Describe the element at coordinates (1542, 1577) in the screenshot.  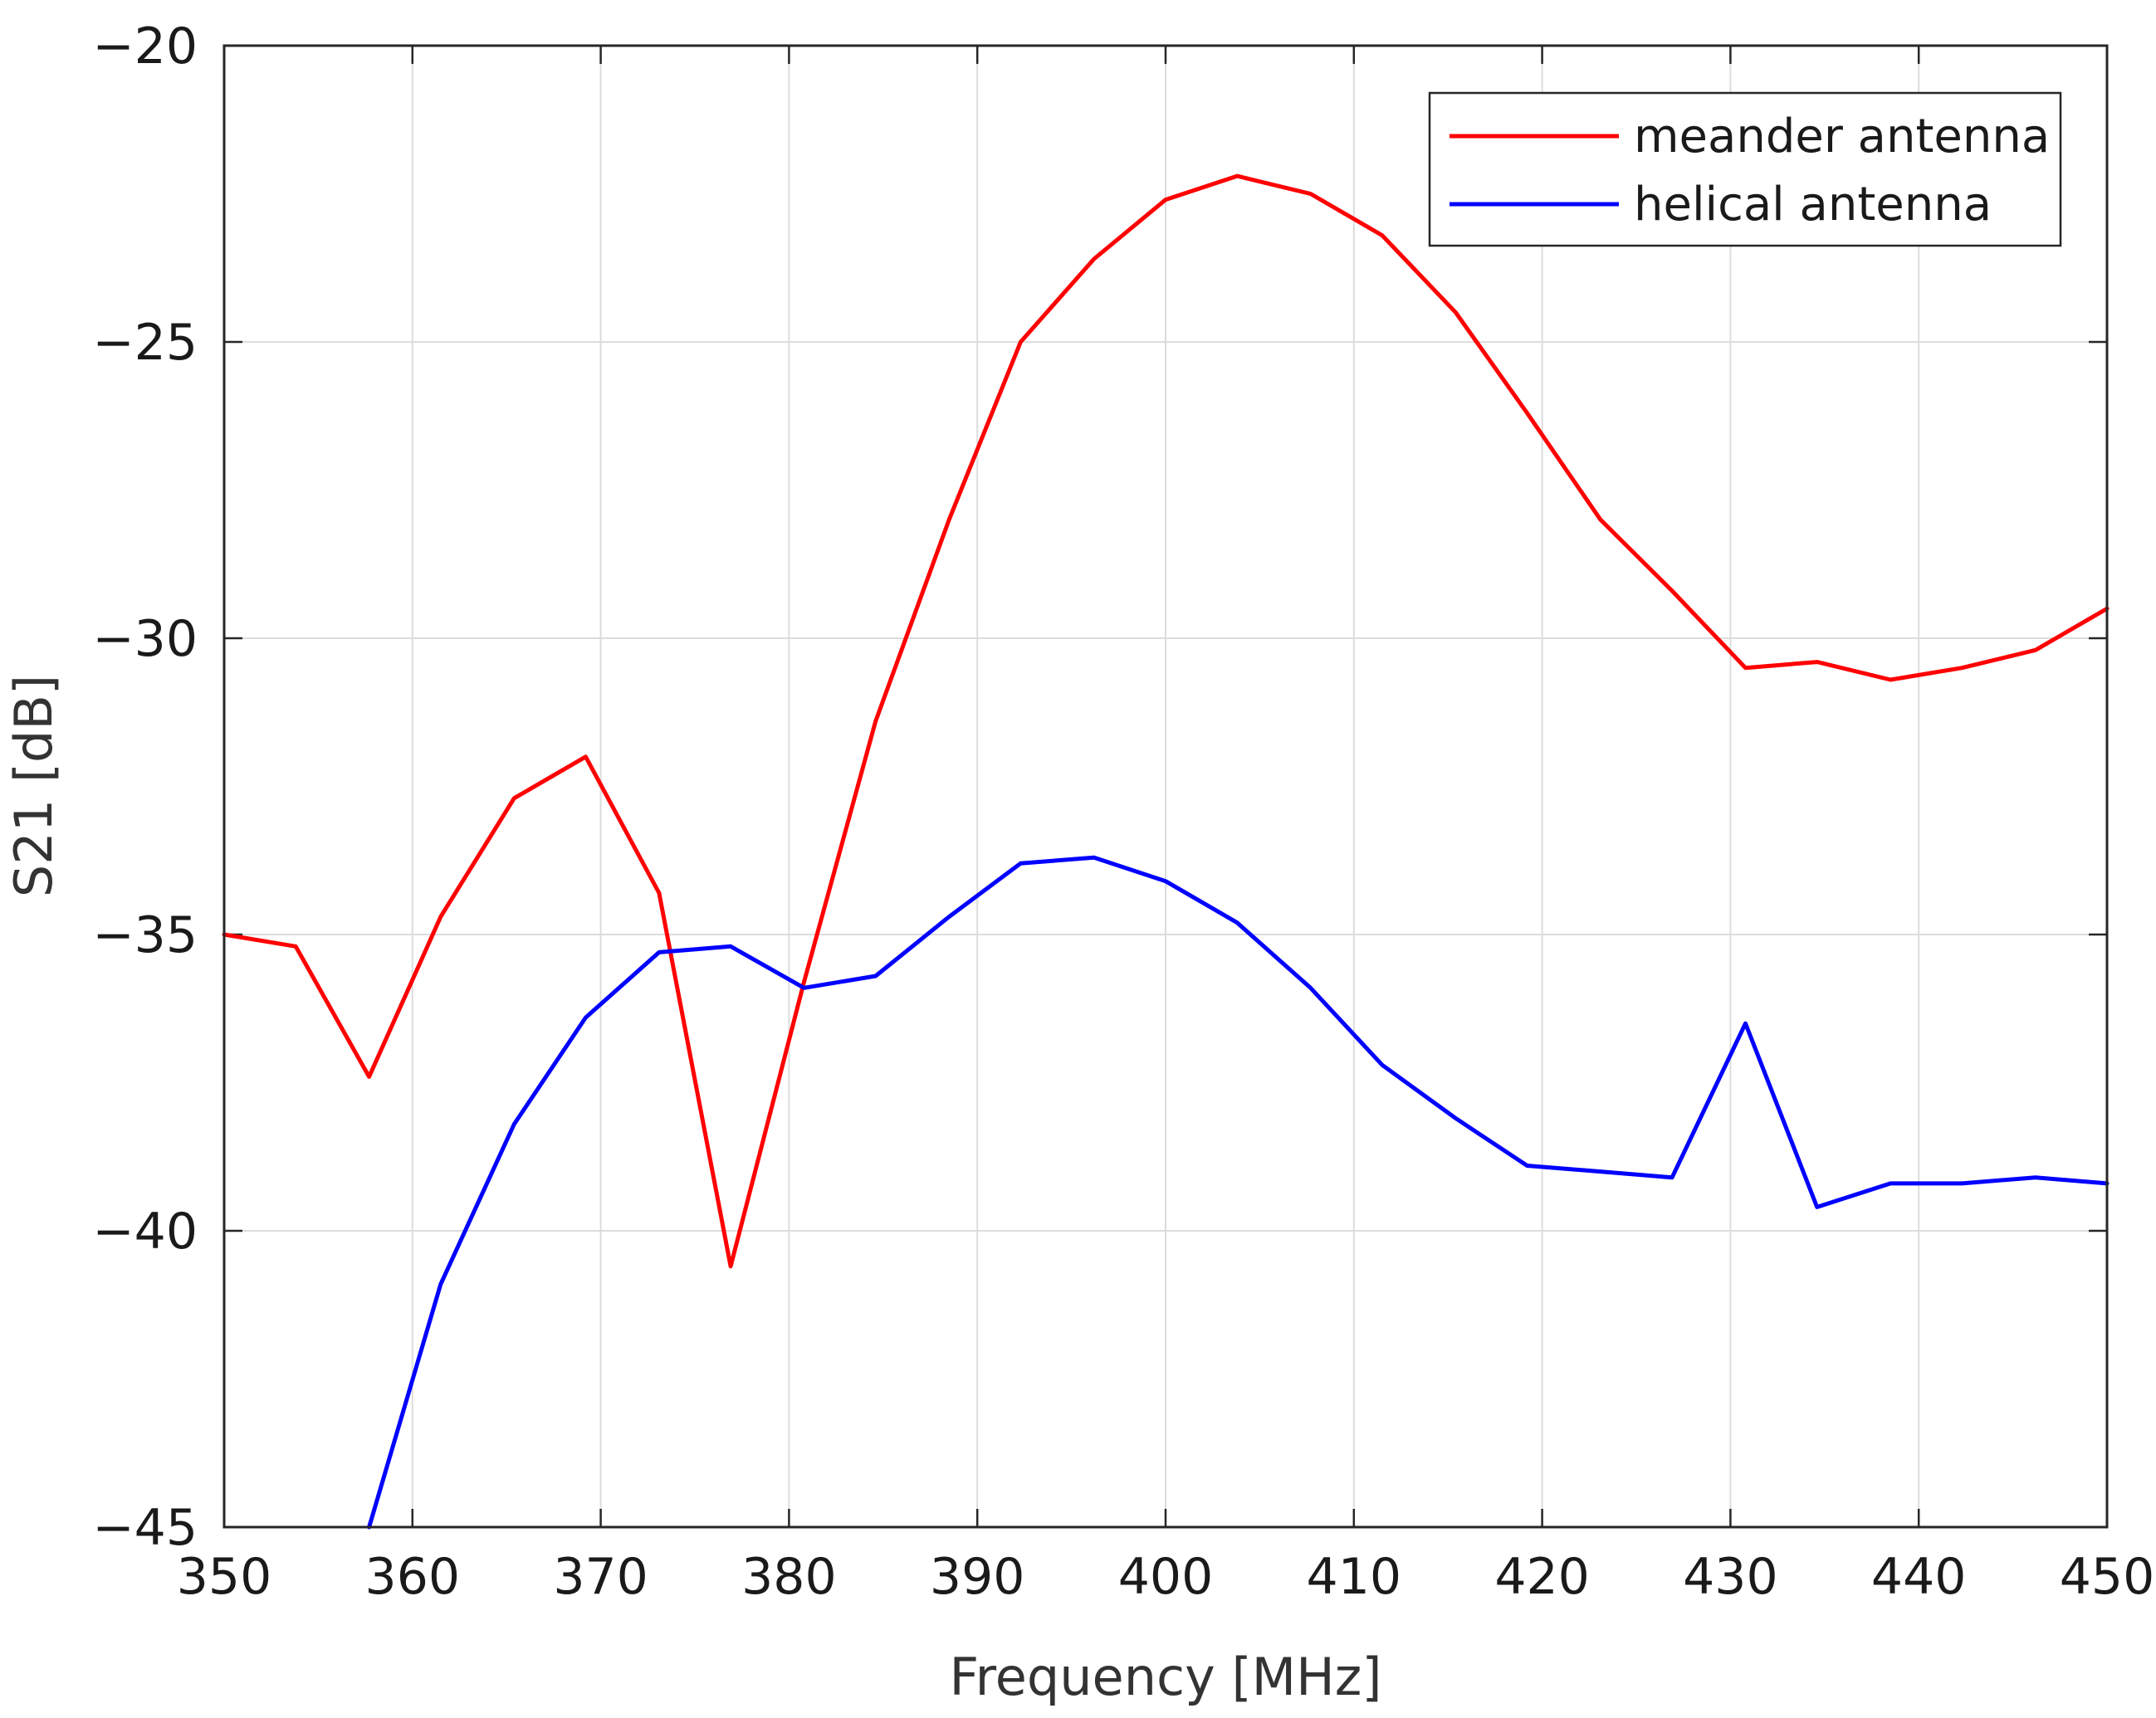
I see `x-tick-label: 420` at that location.